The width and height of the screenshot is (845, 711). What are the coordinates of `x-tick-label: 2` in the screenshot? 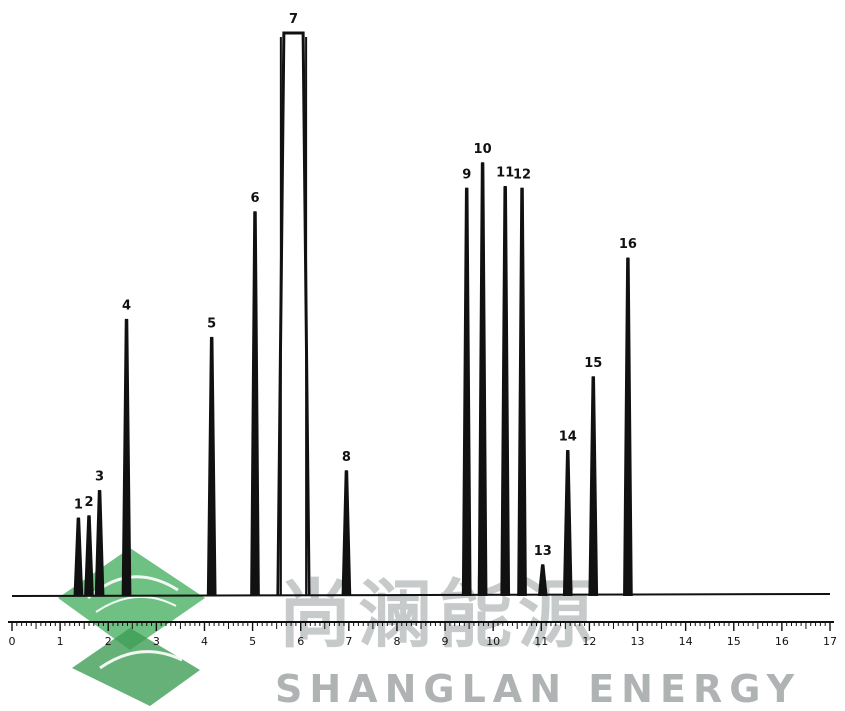 It's located at (108, 641).